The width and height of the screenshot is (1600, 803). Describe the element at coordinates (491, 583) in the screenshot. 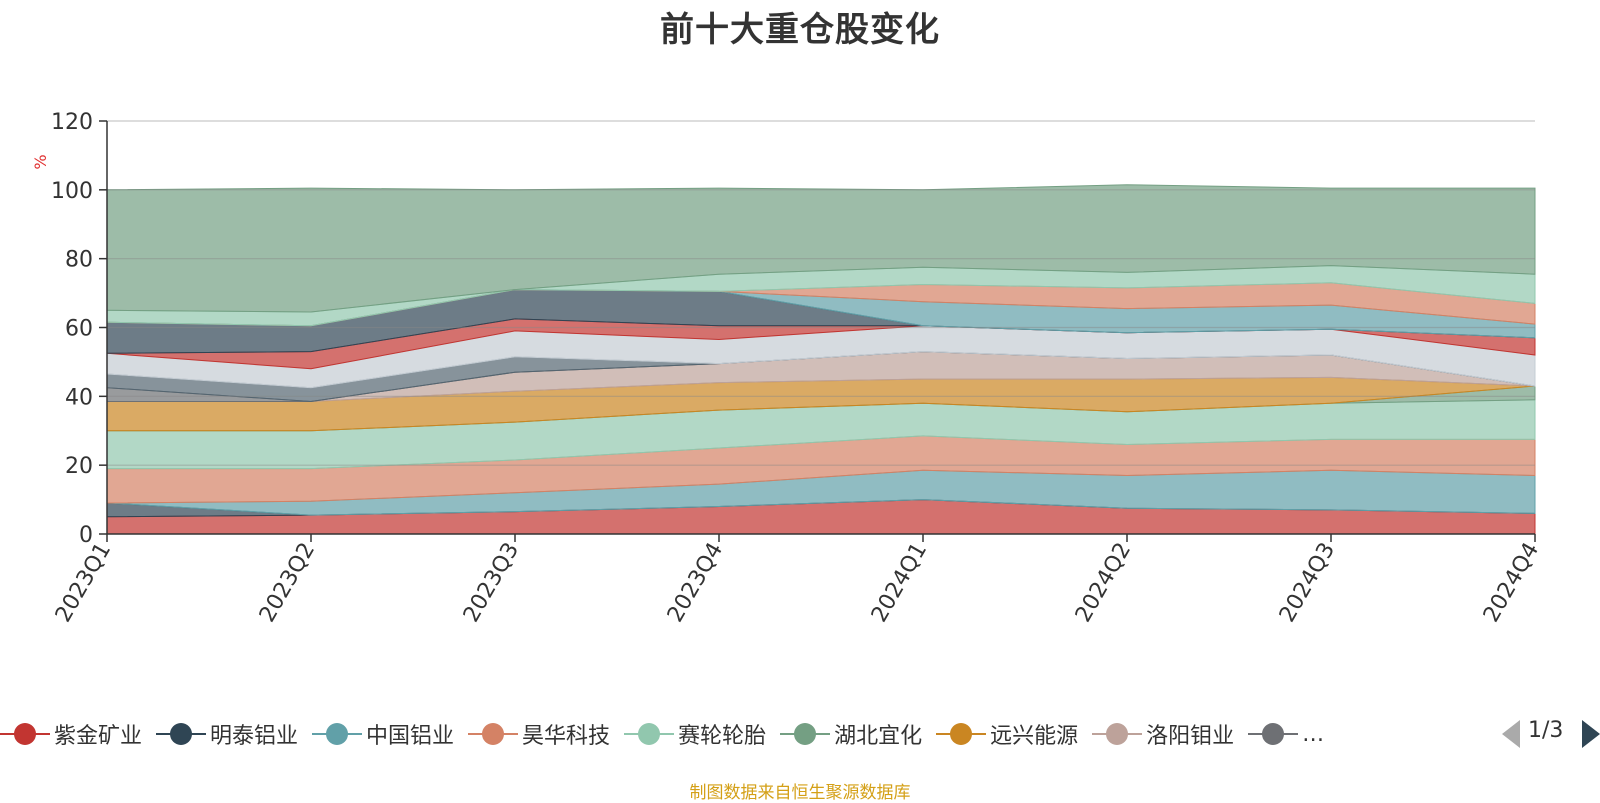

I see `x-tick-label: 2023Q3` at that location.